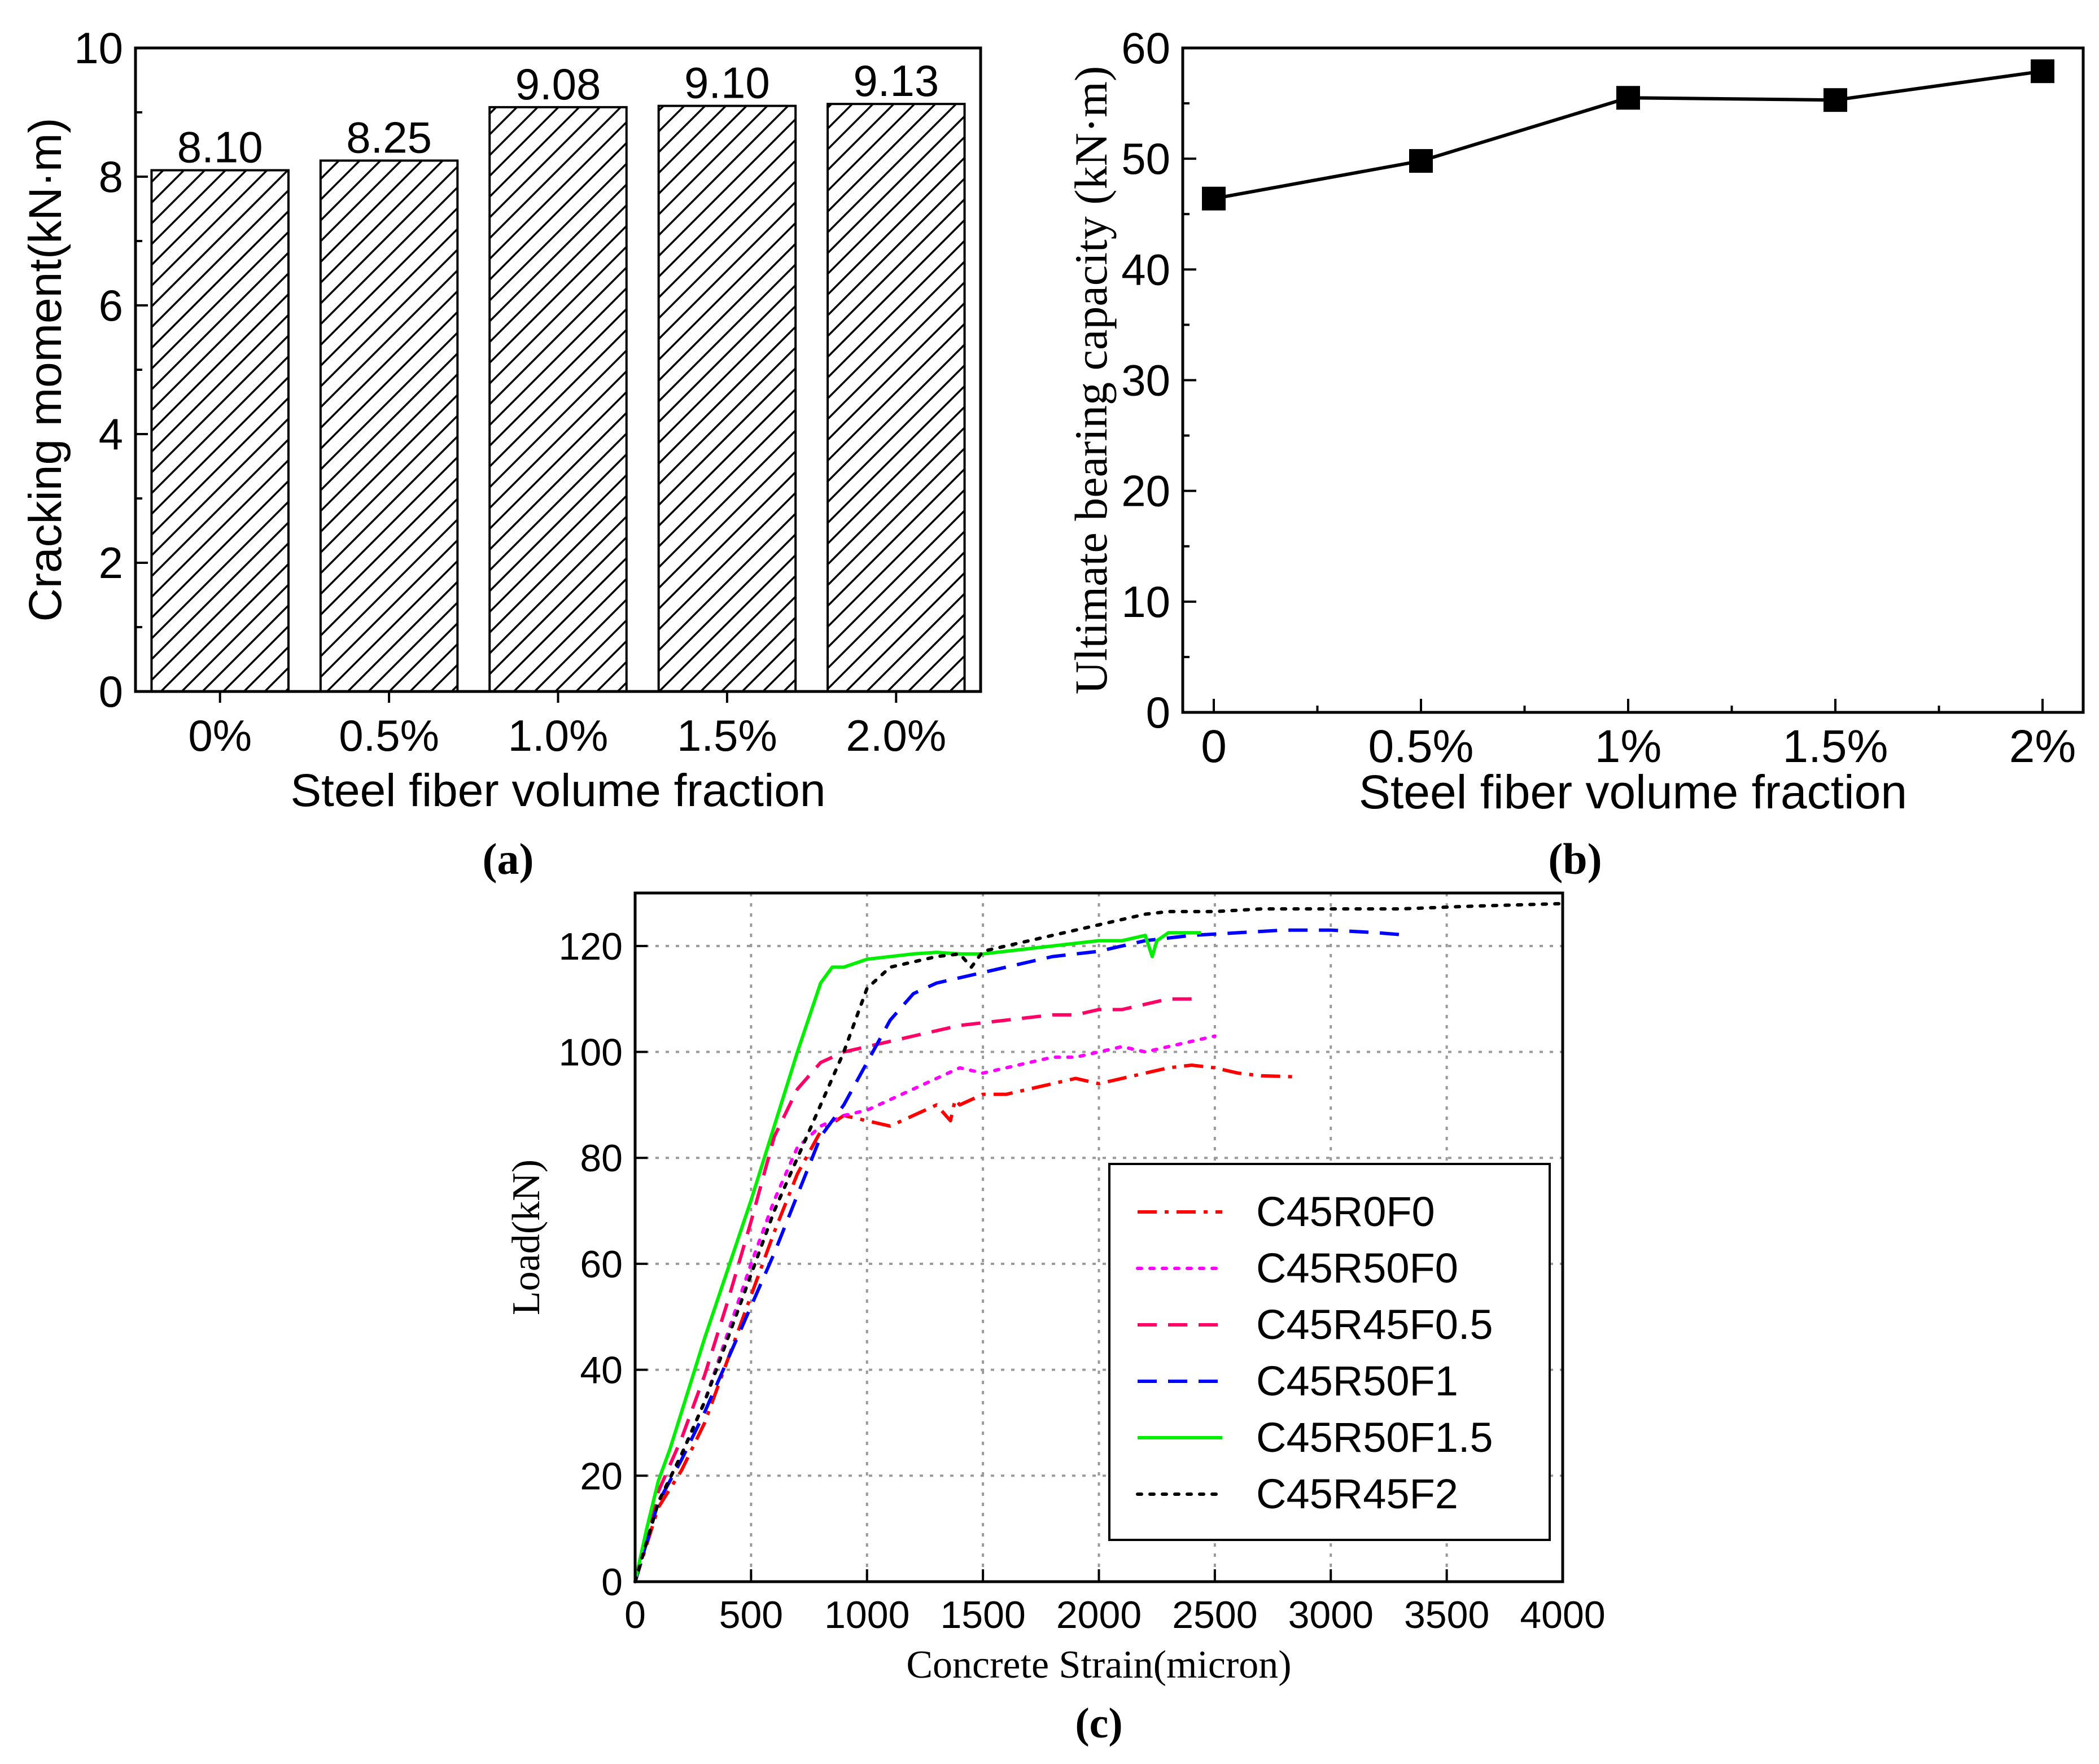  I want to click on legend-label: C45R50F1.5, so click(1374, 1437).